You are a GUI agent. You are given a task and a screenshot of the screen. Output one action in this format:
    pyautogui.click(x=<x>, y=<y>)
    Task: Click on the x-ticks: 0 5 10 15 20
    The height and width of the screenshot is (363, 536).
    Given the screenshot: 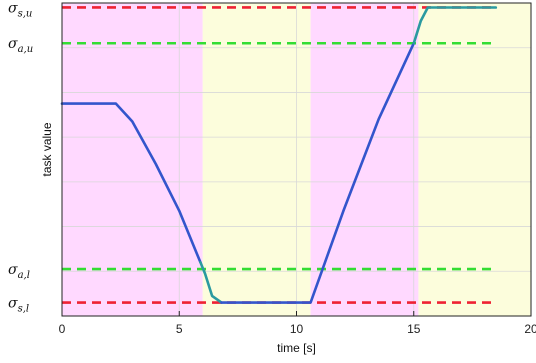 What is the action you would take?
    pyautogui.click(x=297, y=323)
    